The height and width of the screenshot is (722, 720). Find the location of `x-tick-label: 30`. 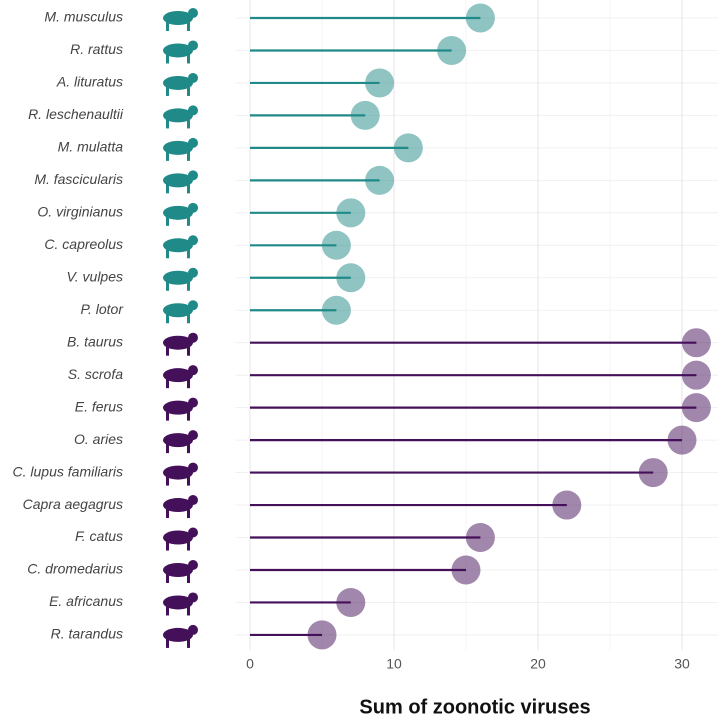

x-tick-label: 30 is located at coordinates (682, 664).